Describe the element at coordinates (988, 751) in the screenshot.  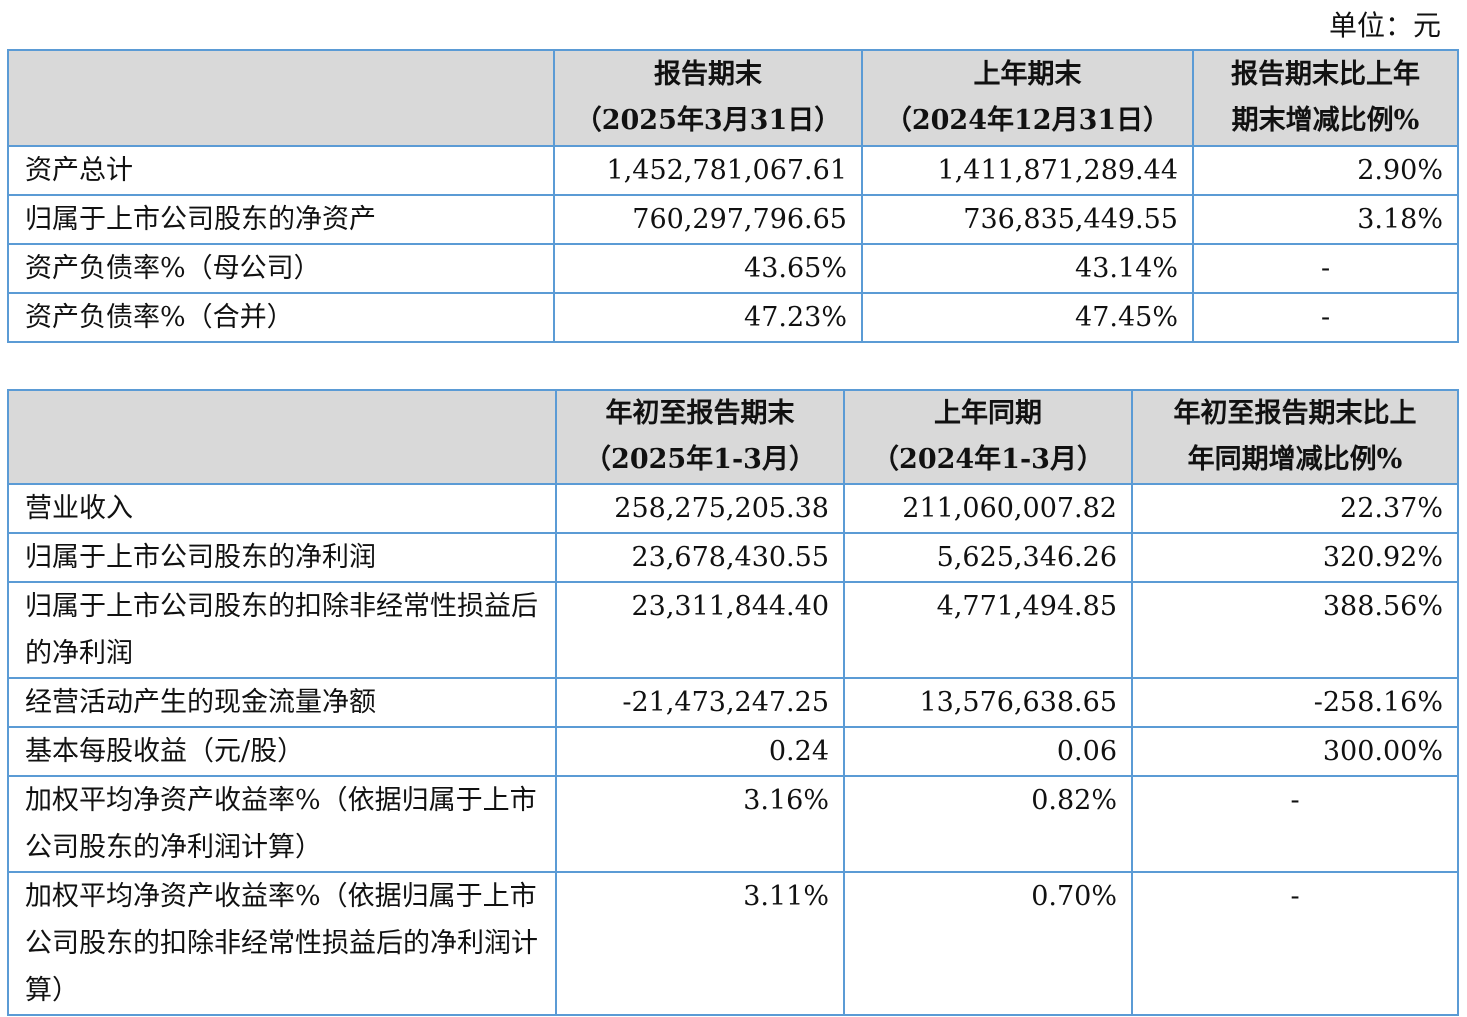
I see `prior-value: 0.06` at that location.